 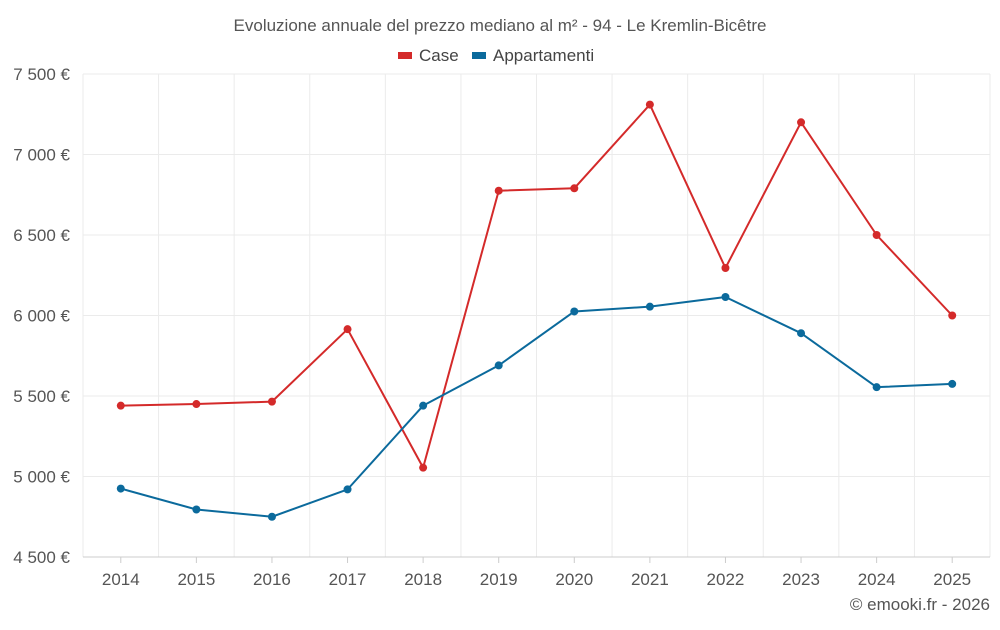 What do you see at coordinates (272, 579) in the screenshot?
I see `x-tick-label: 2016` at bounding box center [272, 579].